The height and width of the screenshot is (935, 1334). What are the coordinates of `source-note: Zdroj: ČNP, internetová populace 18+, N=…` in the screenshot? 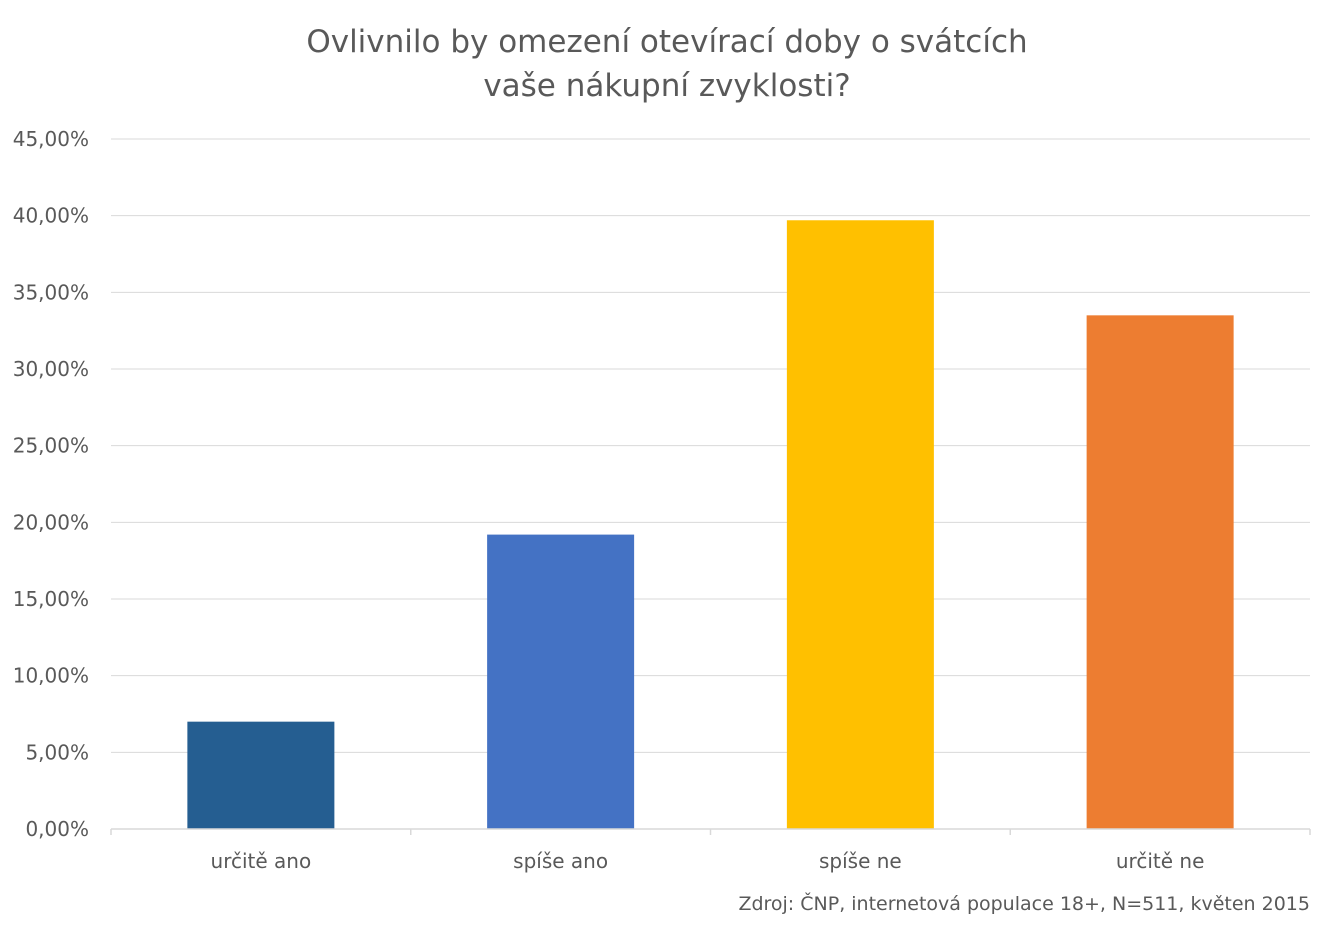 It's located at (1024, 904).